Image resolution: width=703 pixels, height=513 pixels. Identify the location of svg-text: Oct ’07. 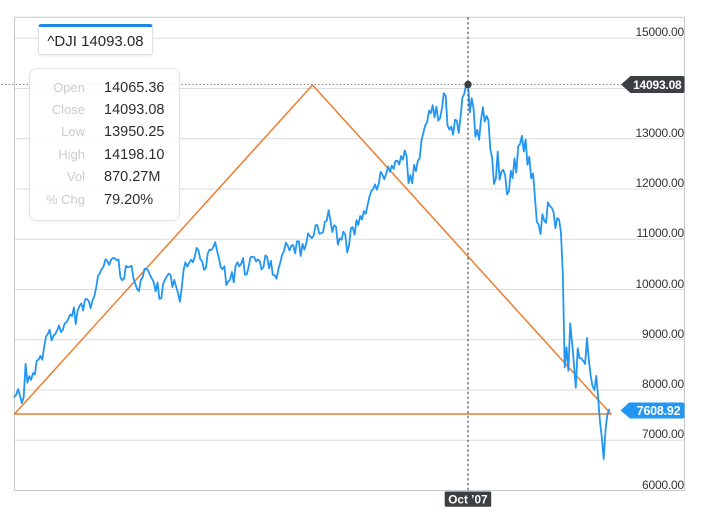
(468, 500).